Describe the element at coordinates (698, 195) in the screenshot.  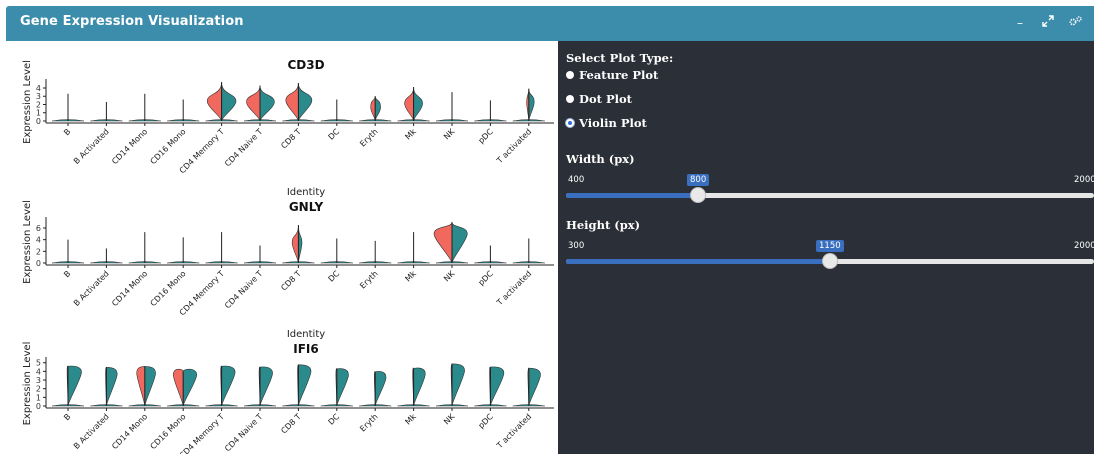
I see `width-slider-handle` at that location.